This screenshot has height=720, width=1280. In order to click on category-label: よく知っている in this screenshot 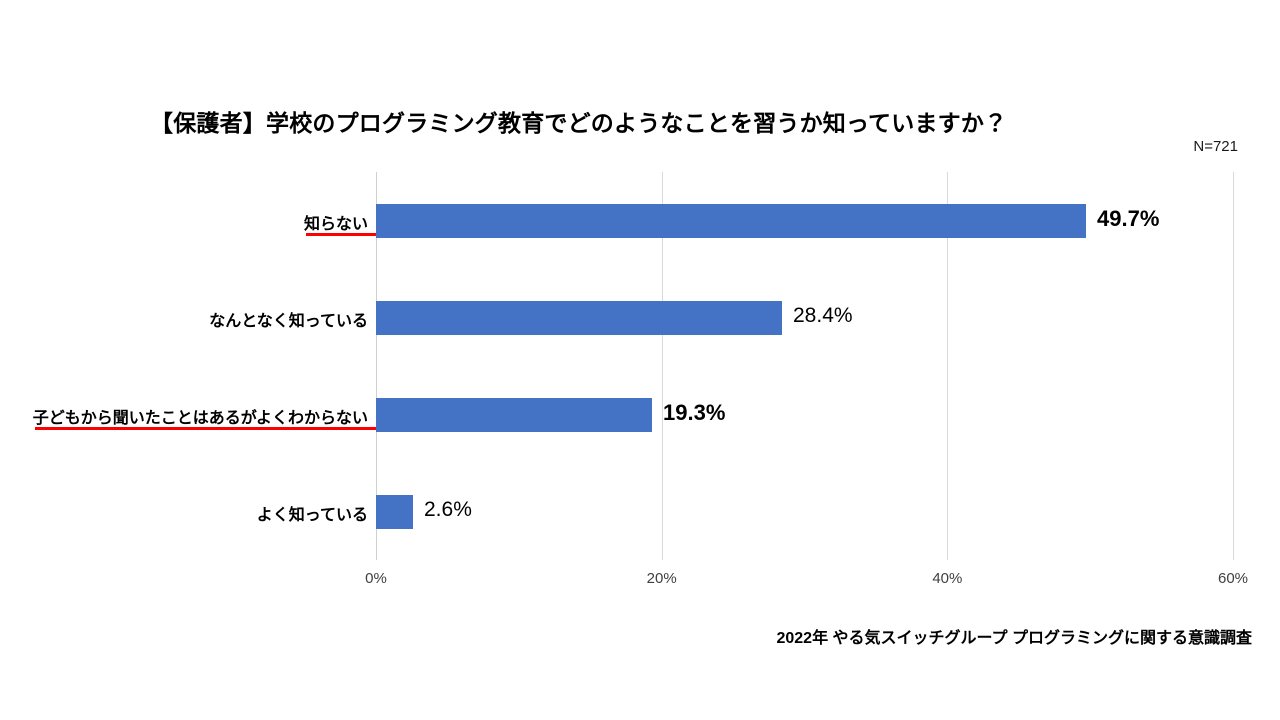, I will do `click(312, 515)`.